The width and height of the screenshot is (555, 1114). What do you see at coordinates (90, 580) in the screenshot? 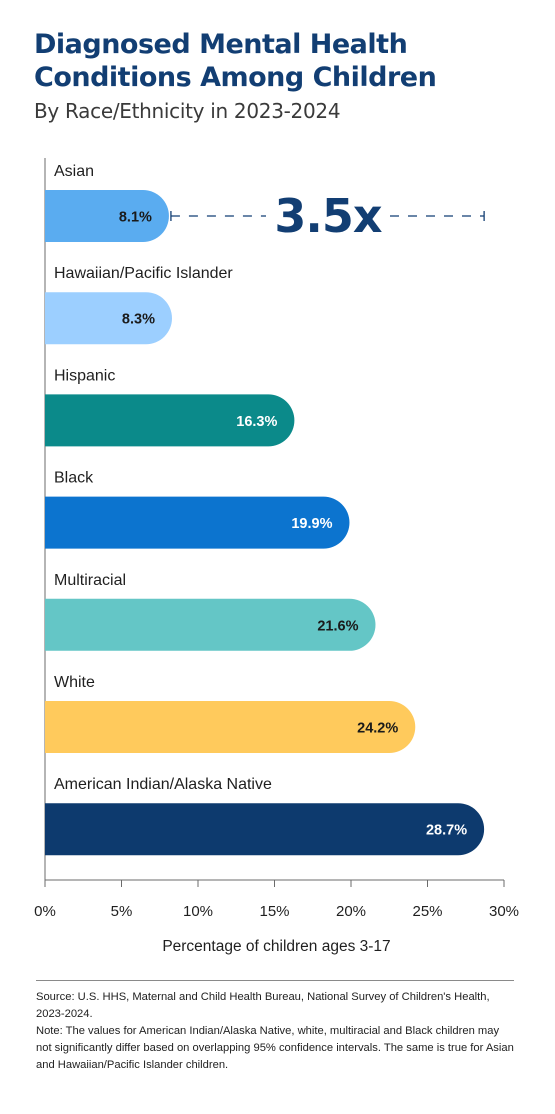
I see `category-label: Multiracial` at bounding box center [90, 580].